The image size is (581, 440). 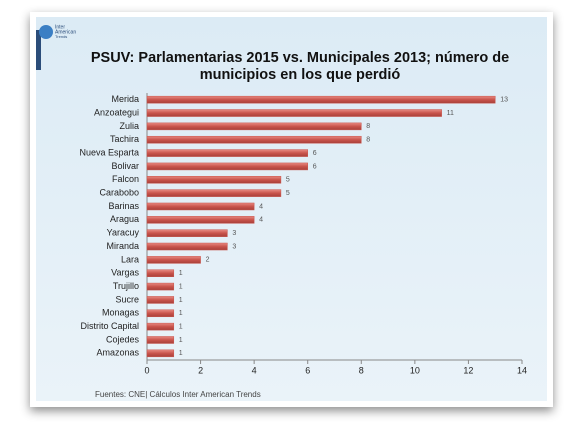 What do you see at coordinates (119, 193) in the screenshot?
I see `y-tick-label: Carabobo` at bounding box center [119, 193].